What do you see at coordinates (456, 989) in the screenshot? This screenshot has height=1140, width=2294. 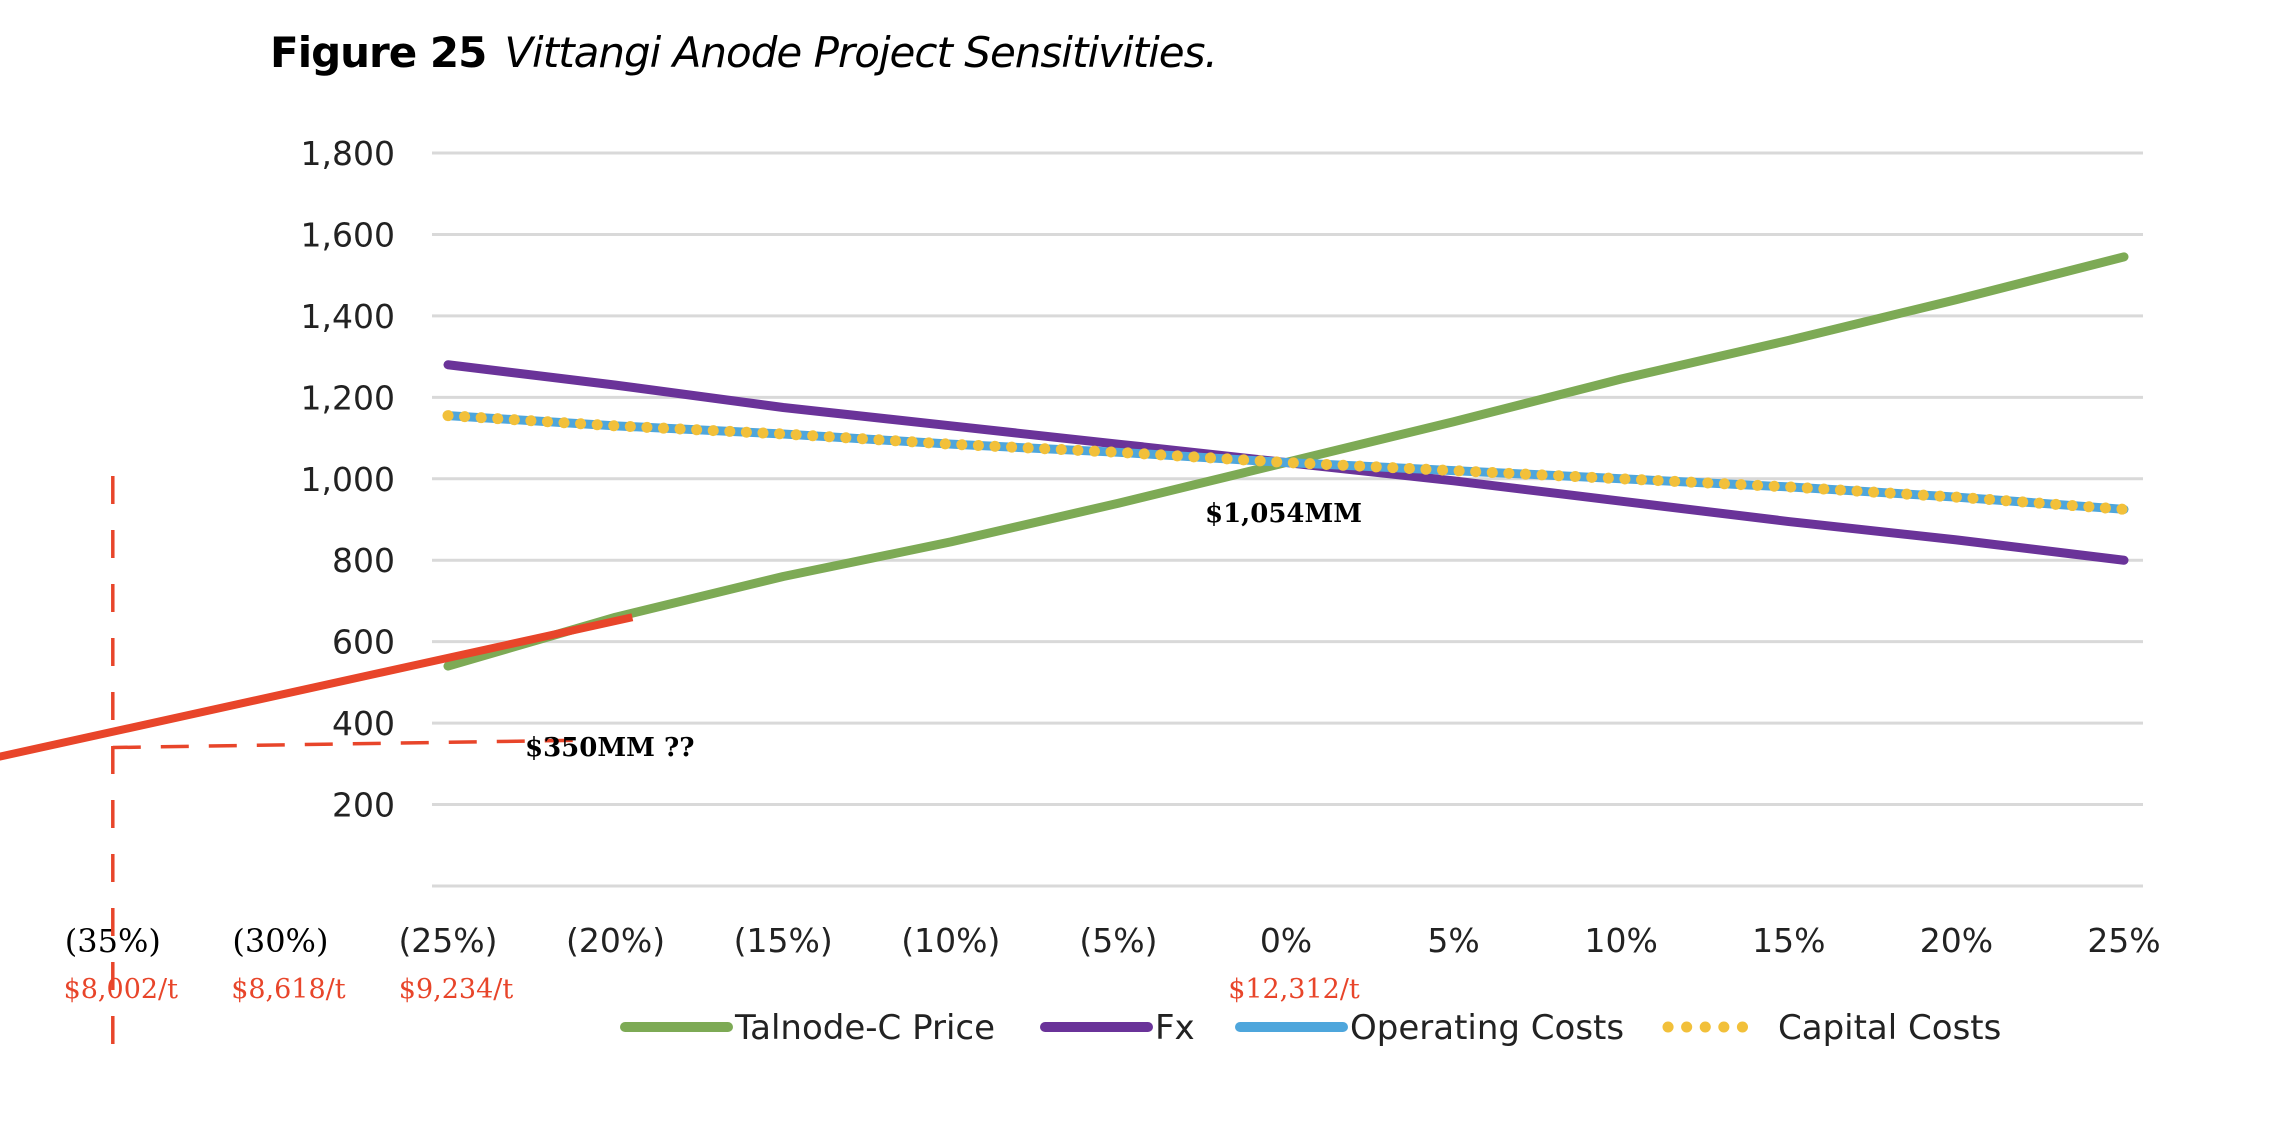 I see `price-label: $9,234/t` at bounding box center [456, 989].